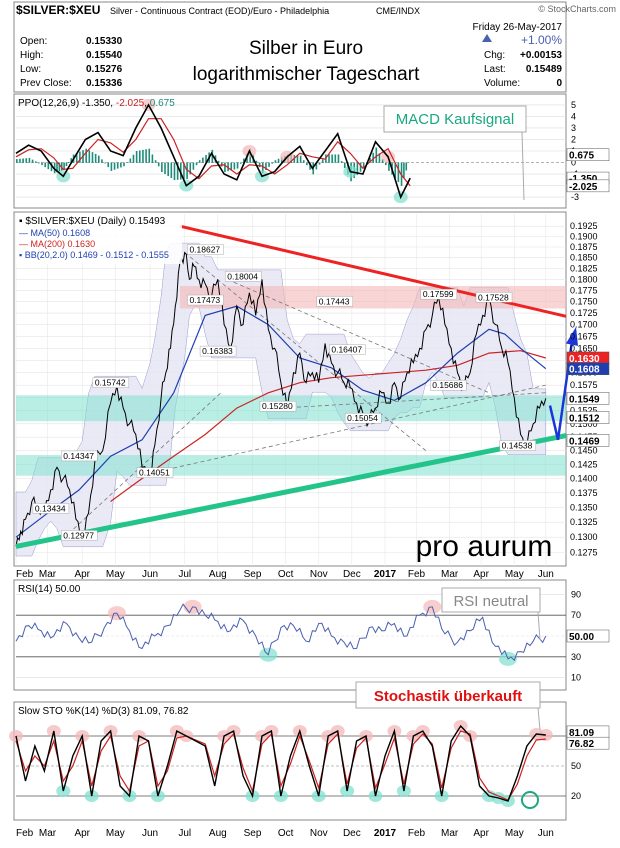 The image size is (620, 848). Describe the element at coordinates (48, 833) in the screenshot. I see `stochastic-x-label: Mar` at that location.